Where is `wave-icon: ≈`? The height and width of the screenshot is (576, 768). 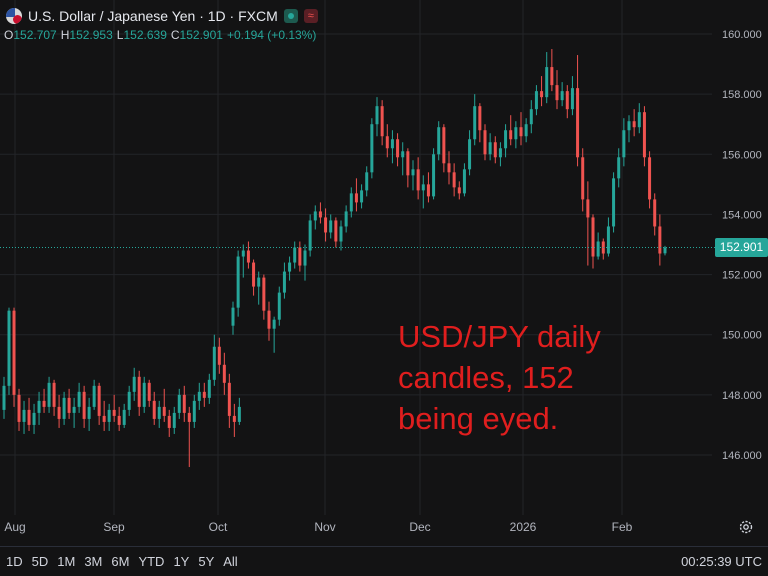
wave-icon: ≈ is located at coordinates (310, 16).